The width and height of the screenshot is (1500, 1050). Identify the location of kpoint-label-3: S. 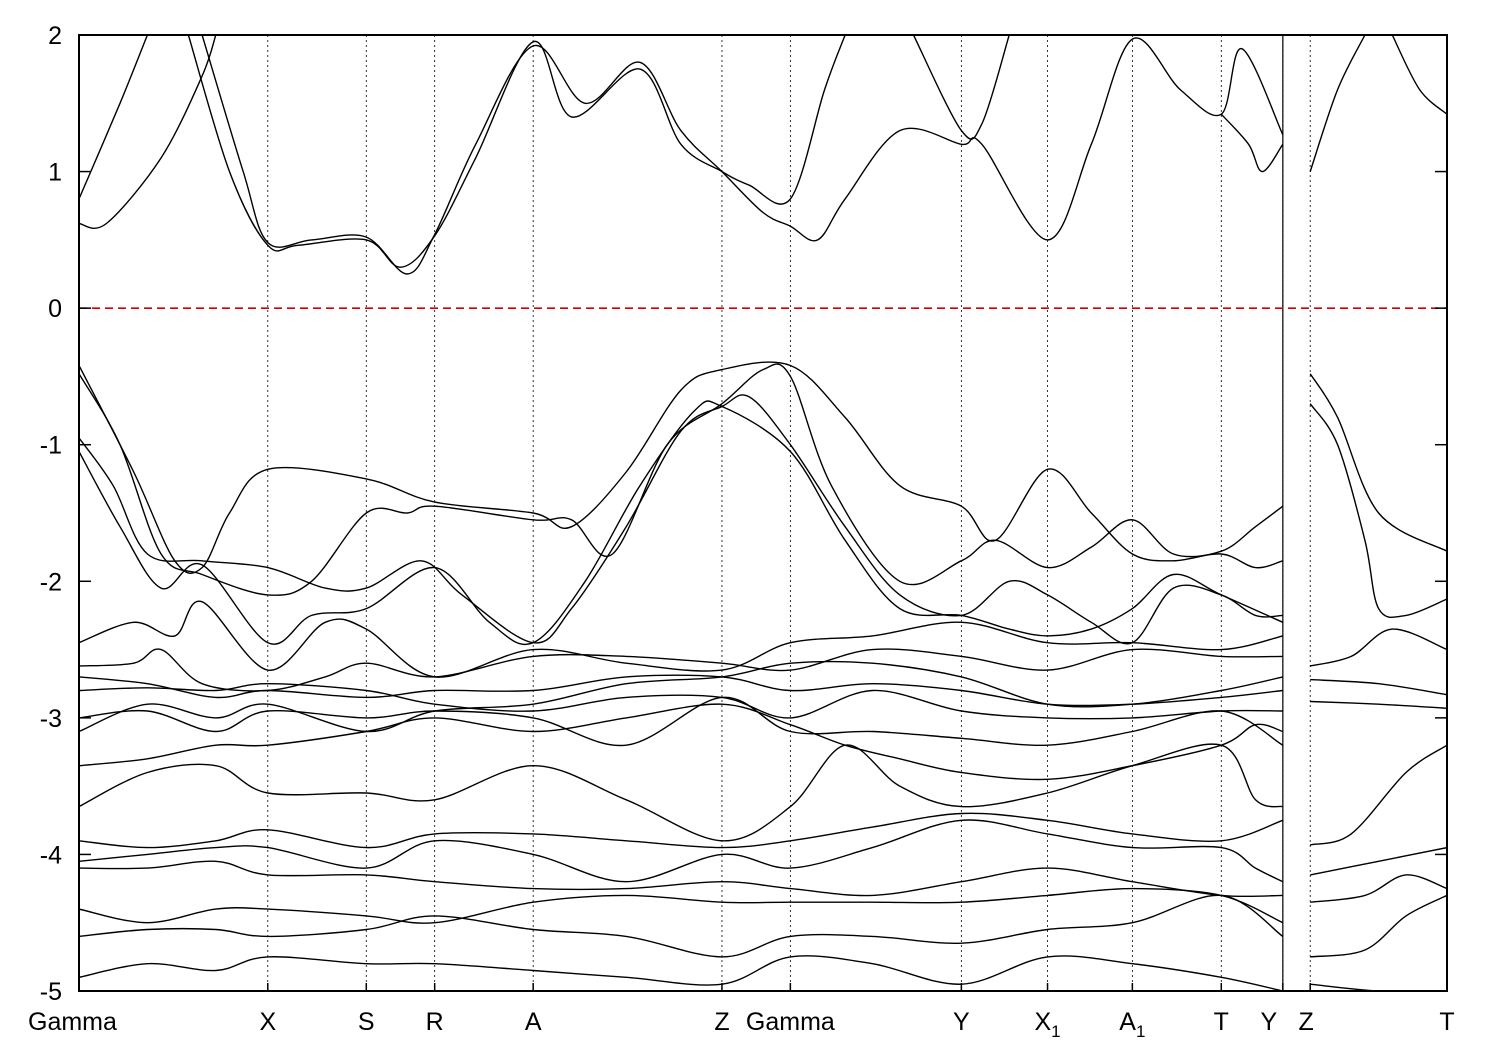
(366, 1022).